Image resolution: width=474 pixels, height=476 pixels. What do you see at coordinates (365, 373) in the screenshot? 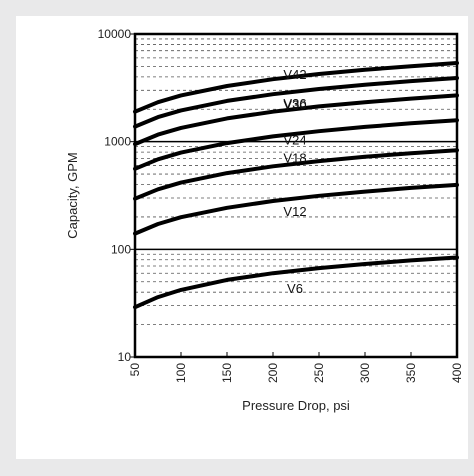
I see `x-tick-label: 300` at bounding box center [365, 373].